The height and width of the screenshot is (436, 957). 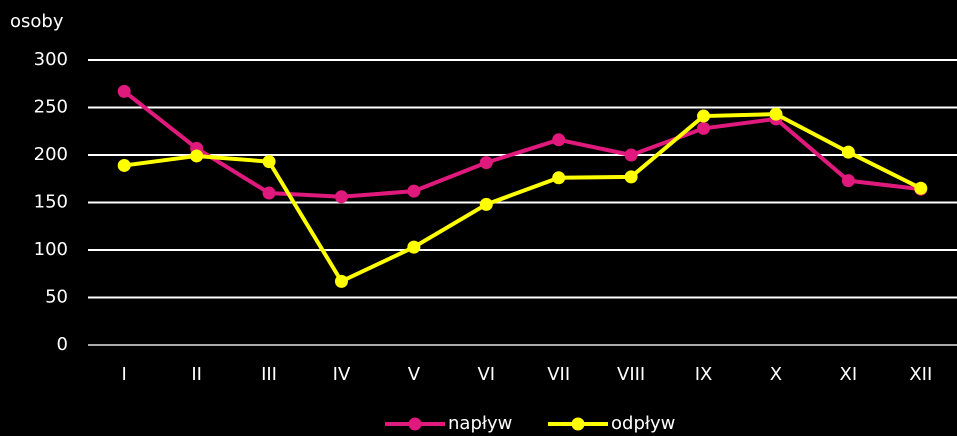 I want to click on x-tick-label: IX, so click(x=704, y=374).